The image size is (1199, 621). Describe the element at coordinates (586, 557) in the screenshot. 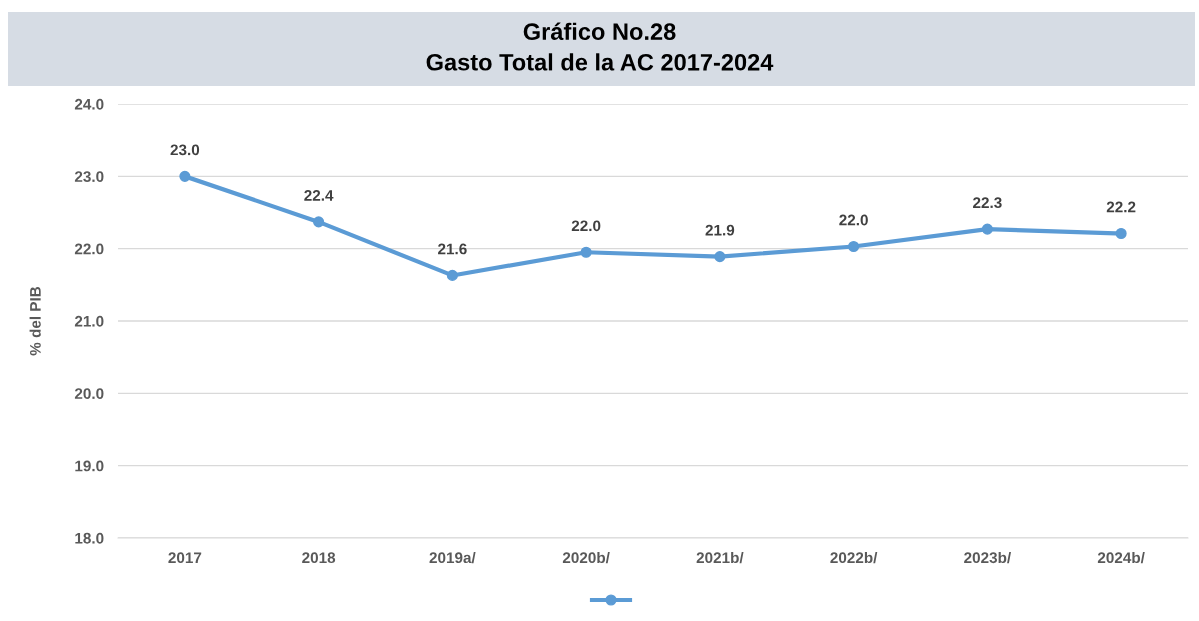

I see `x-tick-label: 2020b/` at that location.